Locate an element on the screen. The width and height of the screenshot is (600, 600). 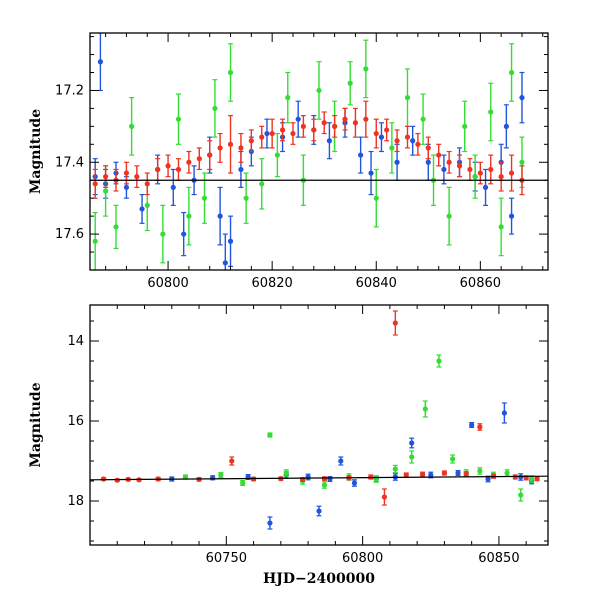
y-tick-label: 16 is located at coordinates (75, 421).